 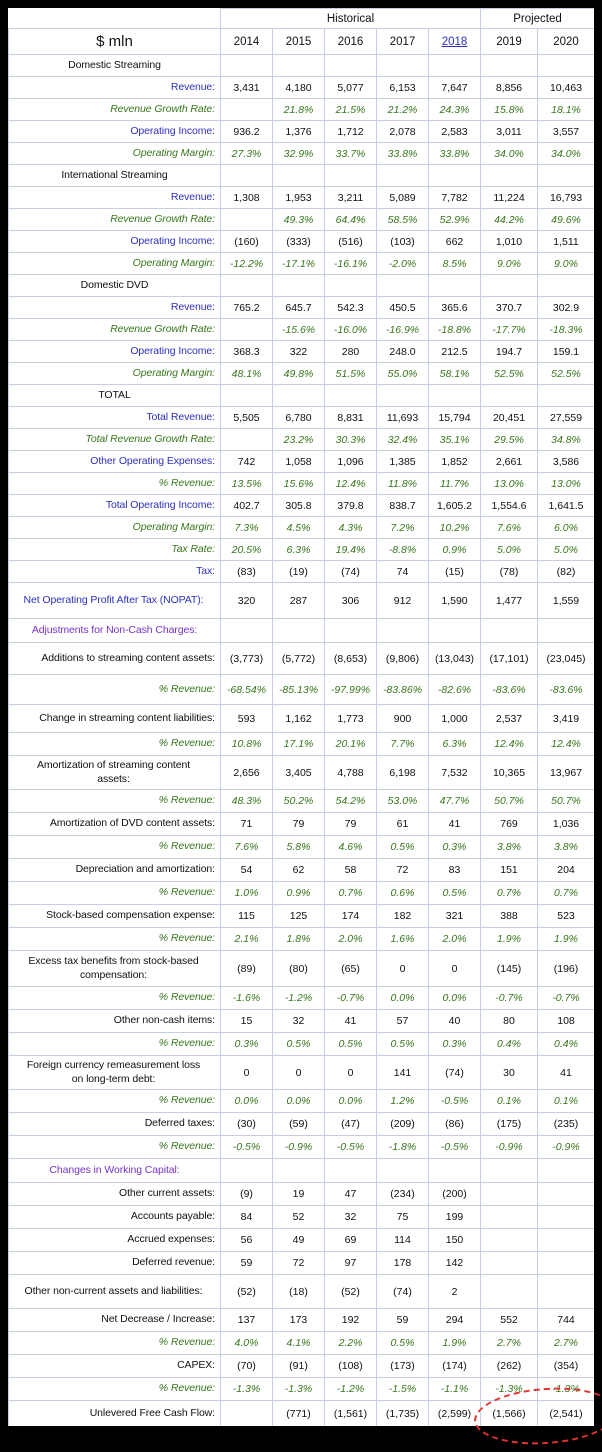 What do you see at coordinates (454, 41) in the screenshot?
I see `year-header-2018-link: 2018` at bounding box center [454, 41].